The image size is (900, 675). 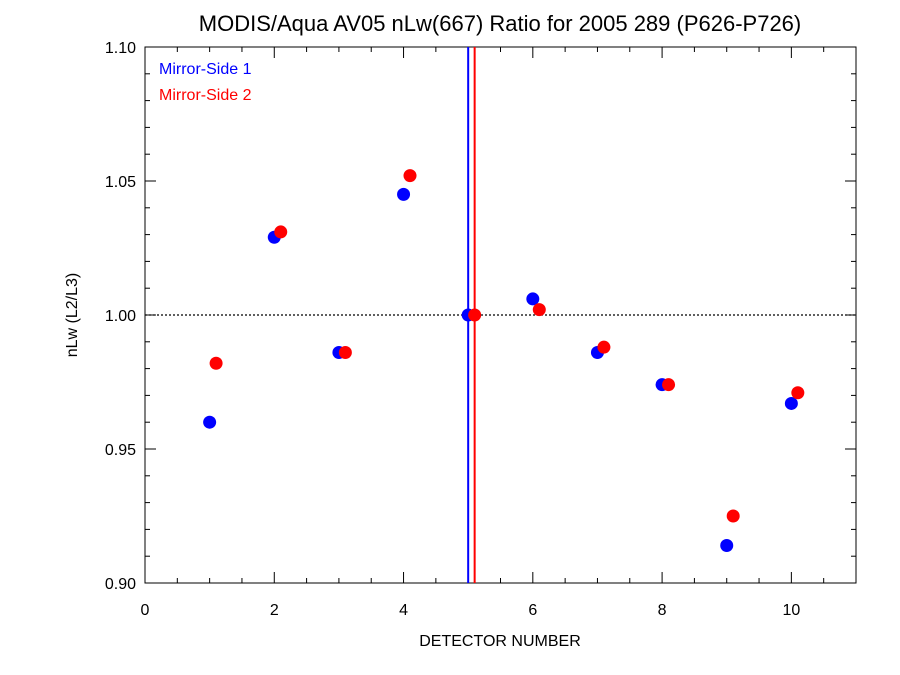 What do you see at coordinates (205, 69) in the screenshot?
I see `legend-entry-series-1: Mirror-Side 1` at bounding box center [205, 69].